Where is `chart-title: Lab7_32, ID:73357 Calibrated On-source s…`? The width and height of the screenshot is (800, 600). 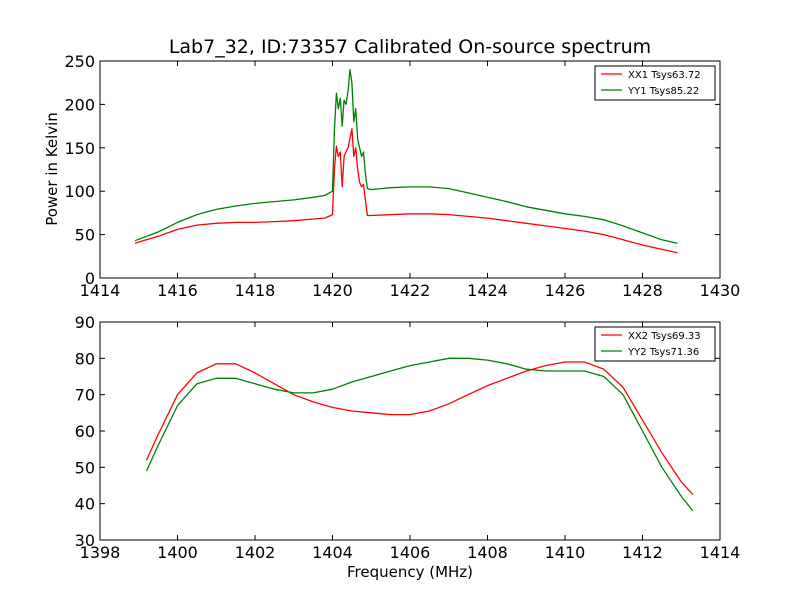 chart-title: Lab7_32, ID:73357 Calibrated On-source s… is located at coordinates (410, 47).